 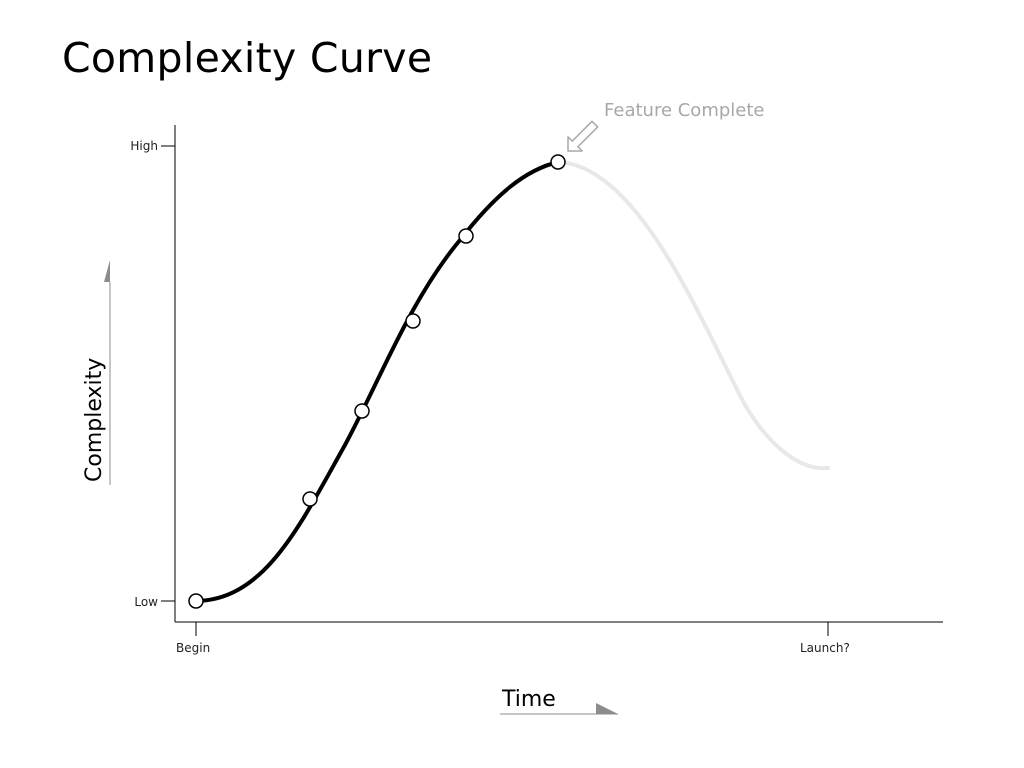 I want to click on feature-complete-label: Feature Complete, so click(x=684, y=110).